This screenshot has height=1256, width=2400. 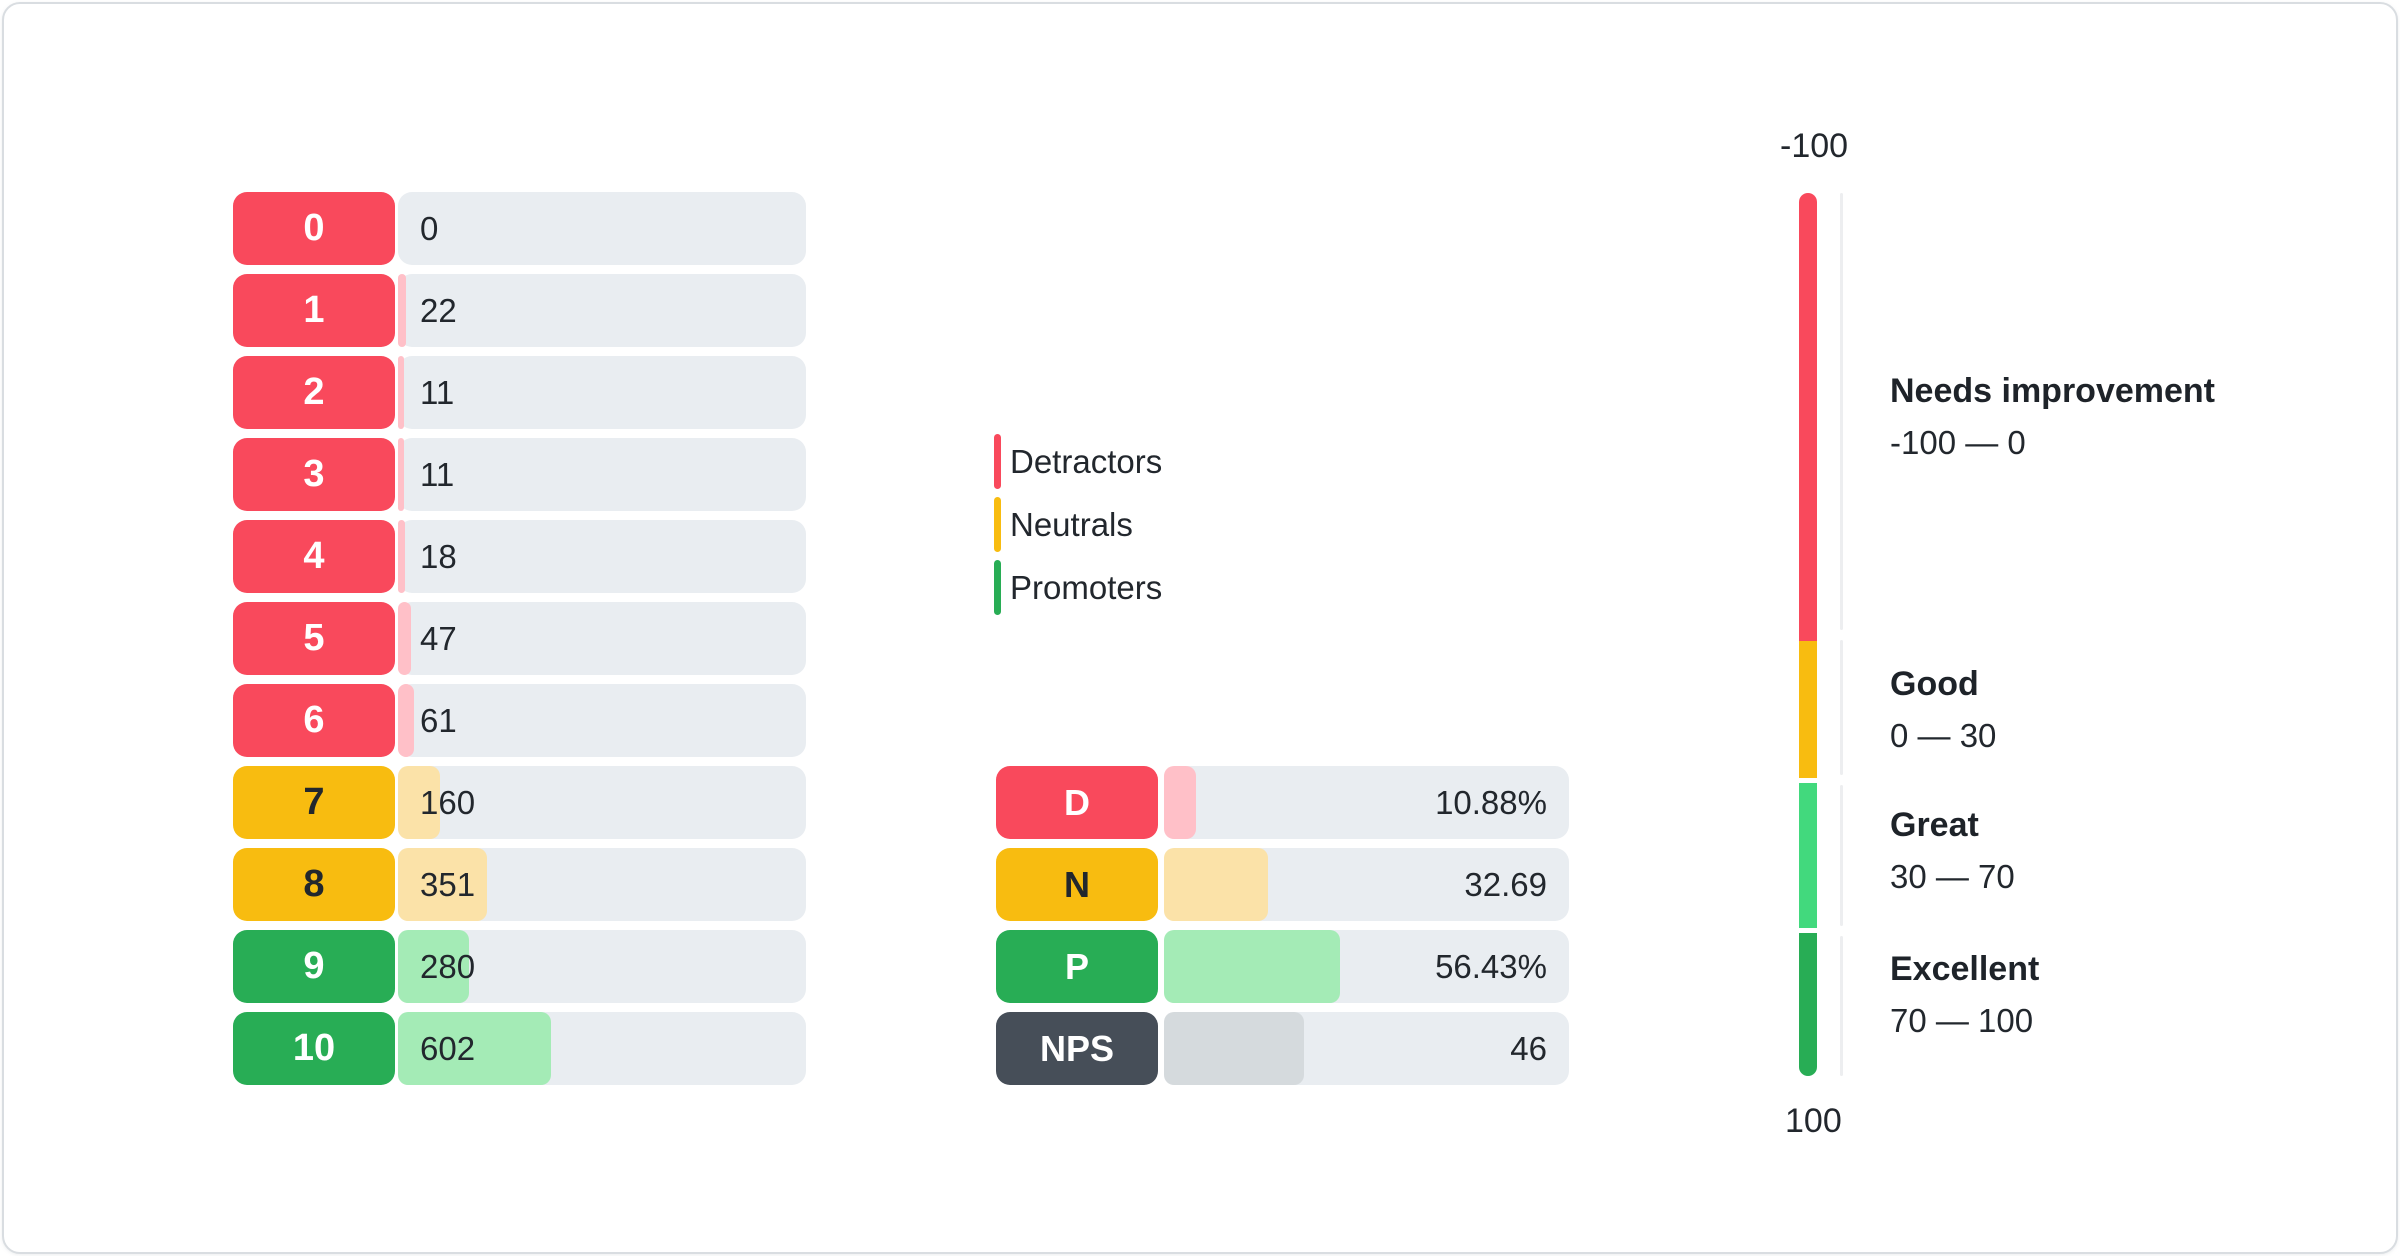 I want to click on bar-track-wrap: 18, so click(x=602, y=556).